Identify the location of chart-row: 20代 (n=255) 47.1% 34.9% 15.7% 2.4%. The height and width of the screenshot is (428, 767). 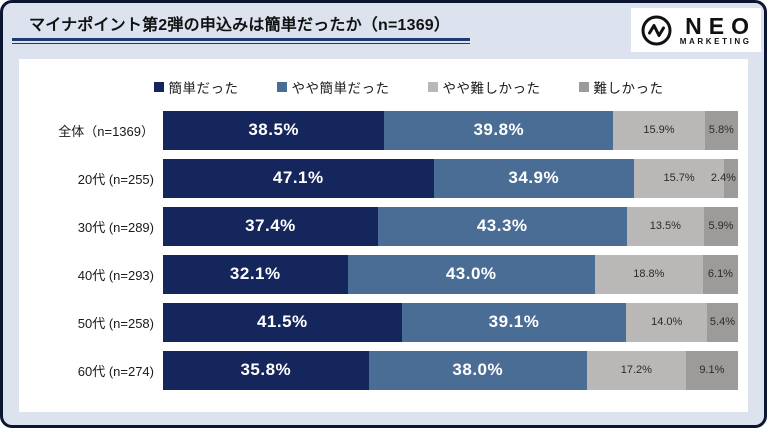
(378, 178).